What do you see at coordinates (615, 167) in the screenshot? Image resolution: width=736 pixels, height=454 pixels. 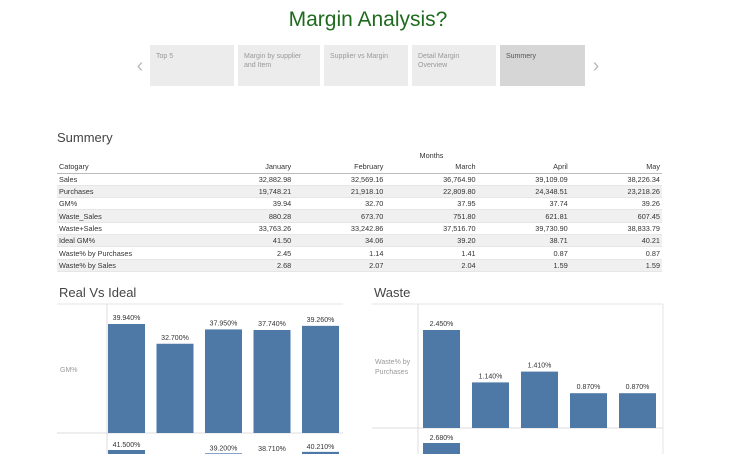 I see `month-header: May` at bounding box center [615, 167].